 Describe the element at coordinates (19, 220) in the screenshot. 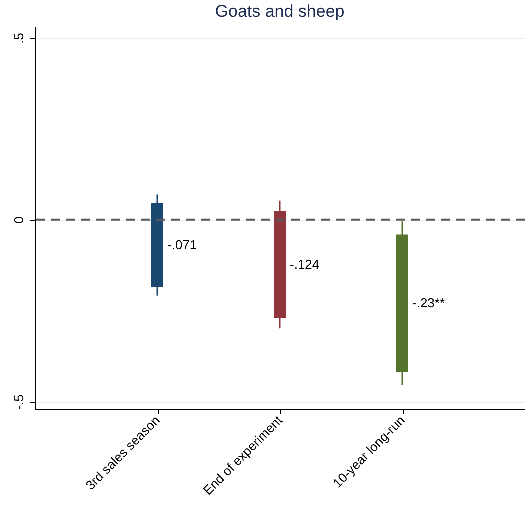

I see `y-tick-label: 0` at that location.